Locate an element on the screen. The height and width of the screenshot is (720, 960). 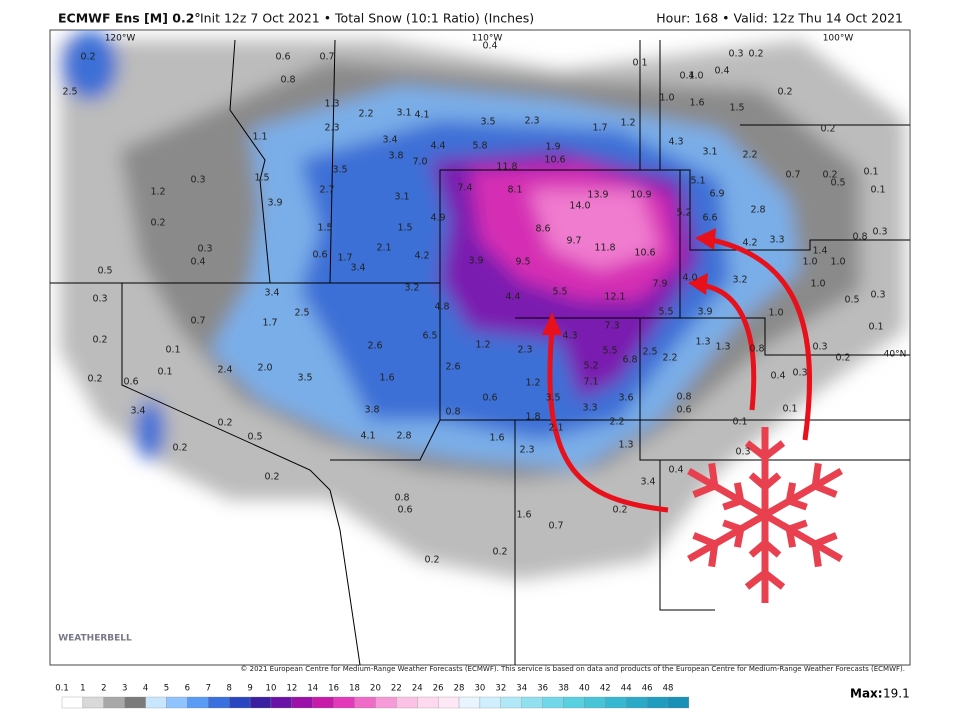
colorbar-label: 5 is located at coordinates (166, 689).